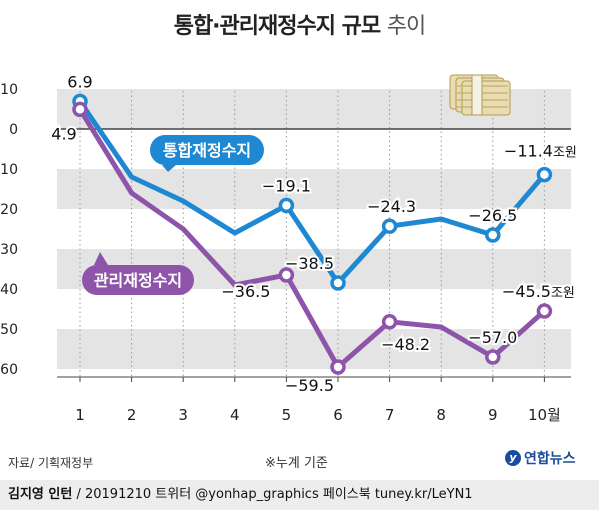  What do you see at coordinates (183, 415) in the screenshot?
I see `x-tick-label: 3` at bounding box center [183, 415].